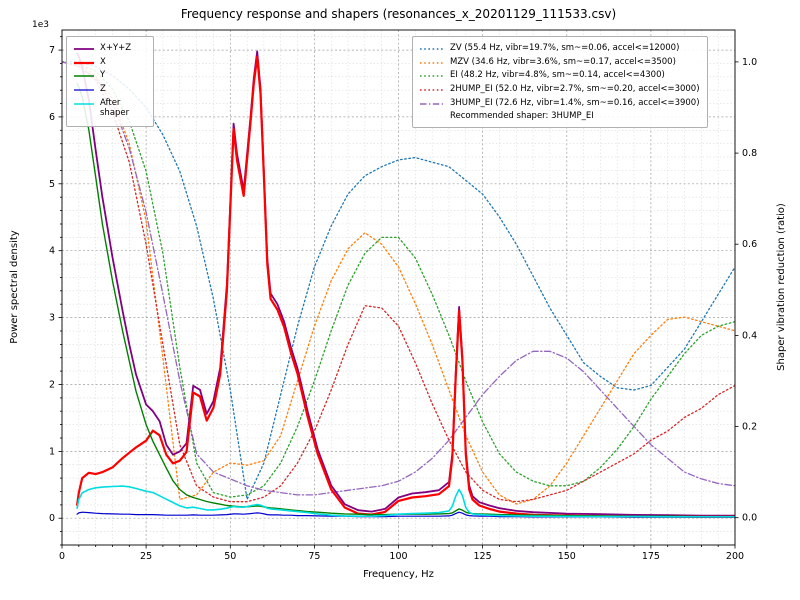  I want to click on legend-item: X, so click(109, 62).